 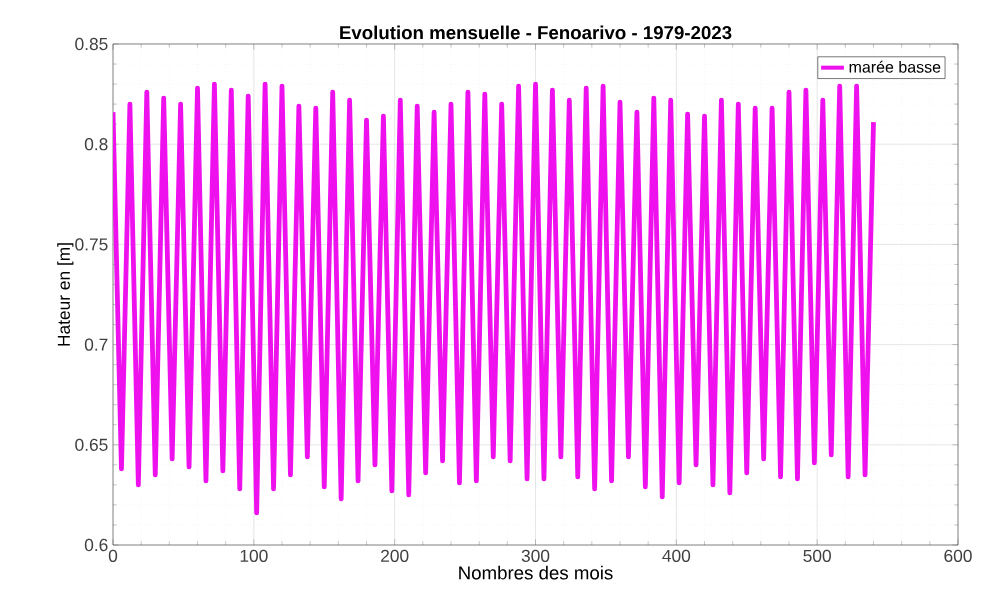 What do you see at coordinates (536, 32) in the screenshot?
I see `chart-title: Evolution mensuelle - Fenoarivo - 1979-2023` at bounding box center [536, 32].